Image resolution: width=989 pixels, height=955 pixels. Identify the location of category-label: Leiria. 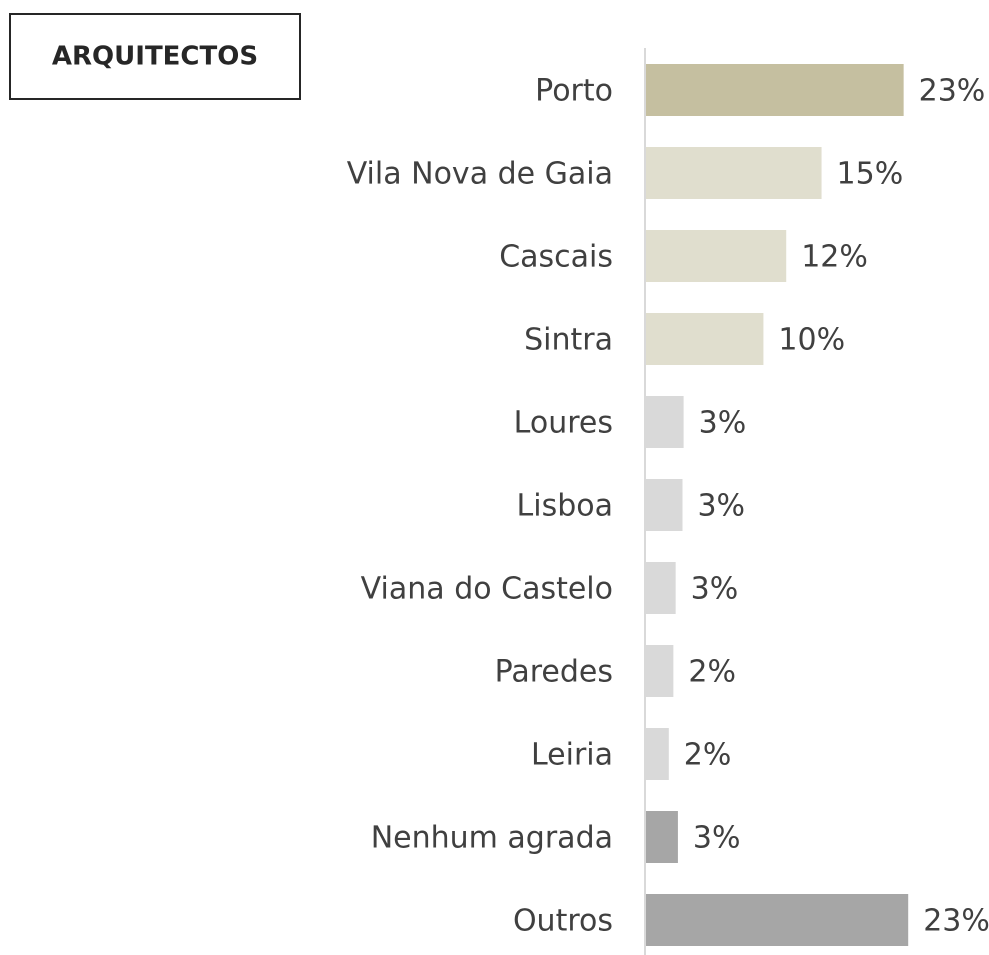
(572, 755).